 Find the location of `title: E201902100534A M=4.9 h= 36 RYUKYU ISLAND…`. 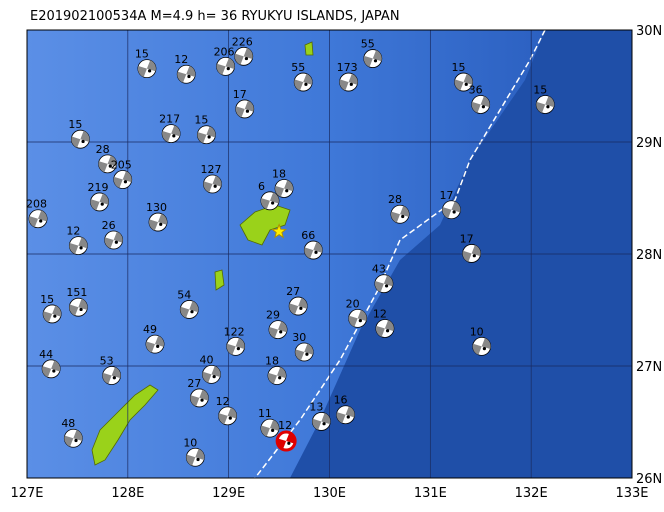

title: E201902100534A M=4.9 h= 36 RYUKYU ISLAND… is located at coordinates (215, 16).